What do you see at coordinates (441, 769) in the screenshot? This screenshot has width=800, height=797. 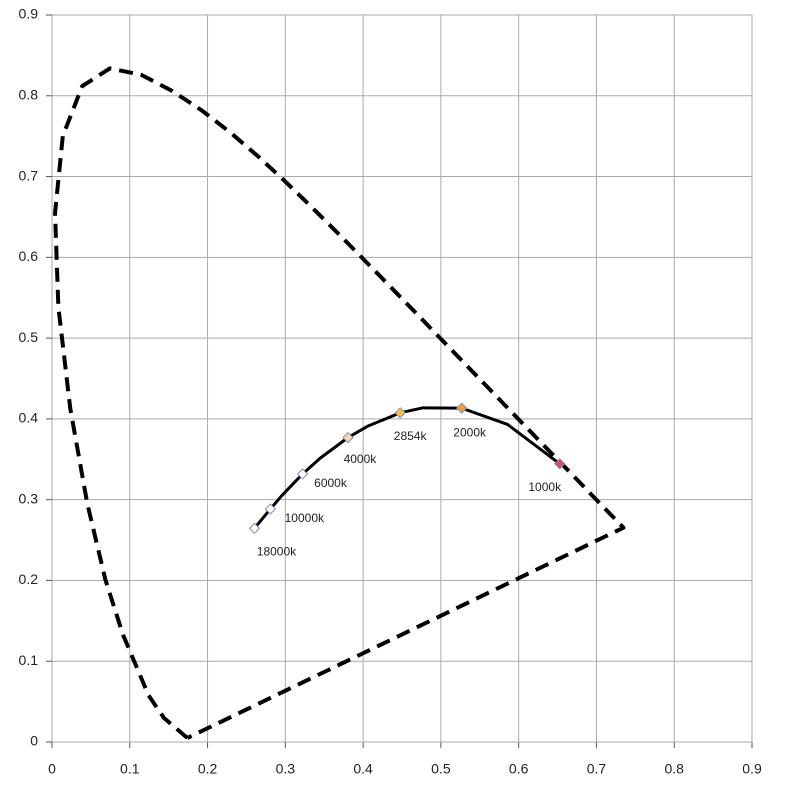 I see `x-tick-label: 0.5` at bounding box center [441, 769].